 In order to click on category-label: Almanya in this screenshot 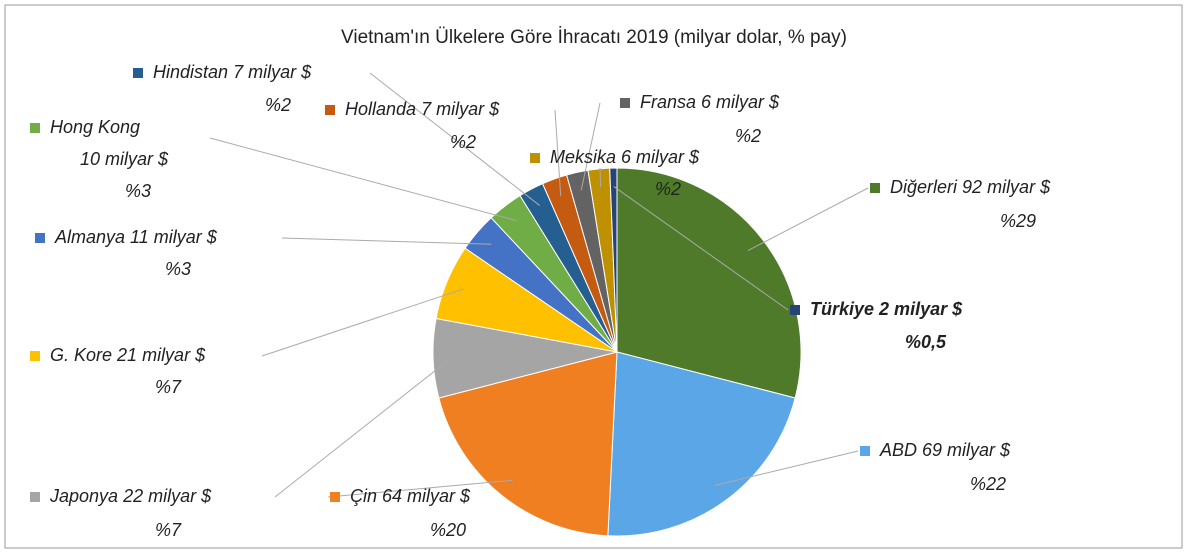, I will do `click(89, 237)`.